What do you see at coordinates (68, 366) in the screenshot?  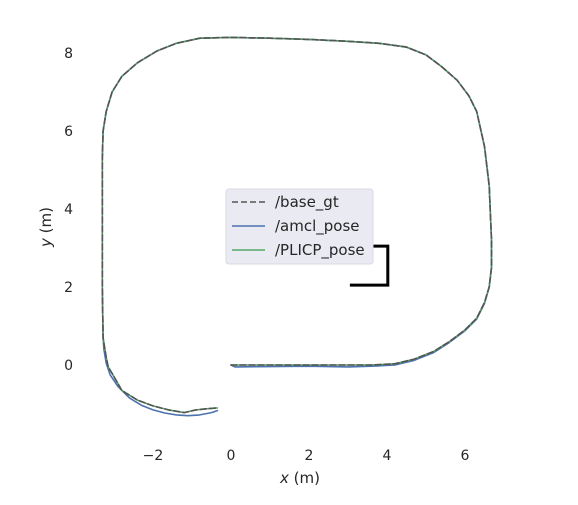 I see `y-tick-label: 0` at bounding box center [68, 366].